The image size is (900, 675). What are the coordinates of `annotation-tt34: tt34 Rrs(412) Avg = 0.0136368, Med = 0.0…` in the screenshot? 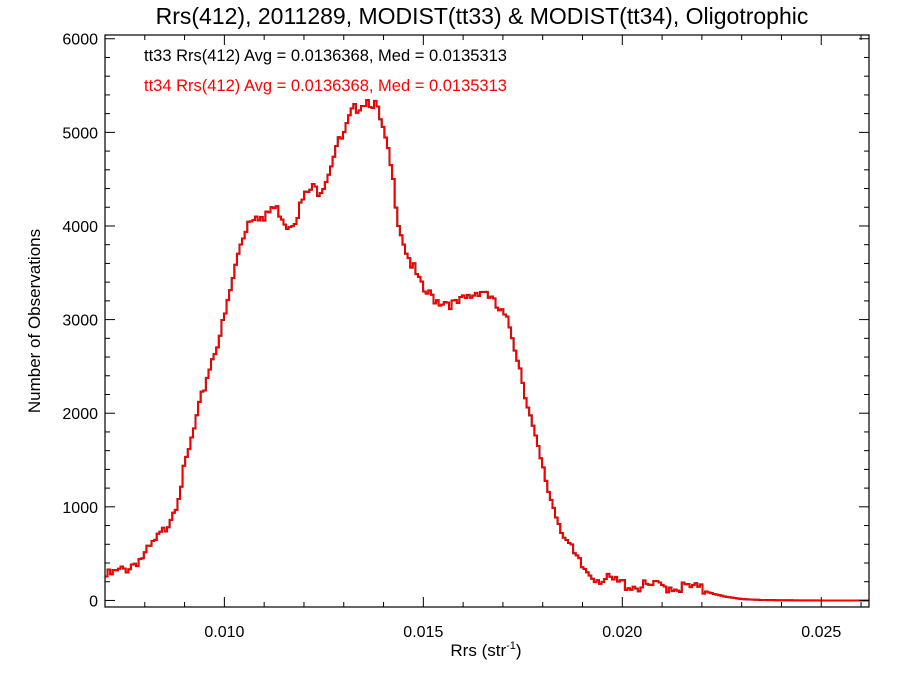 It's located at (325, 86).